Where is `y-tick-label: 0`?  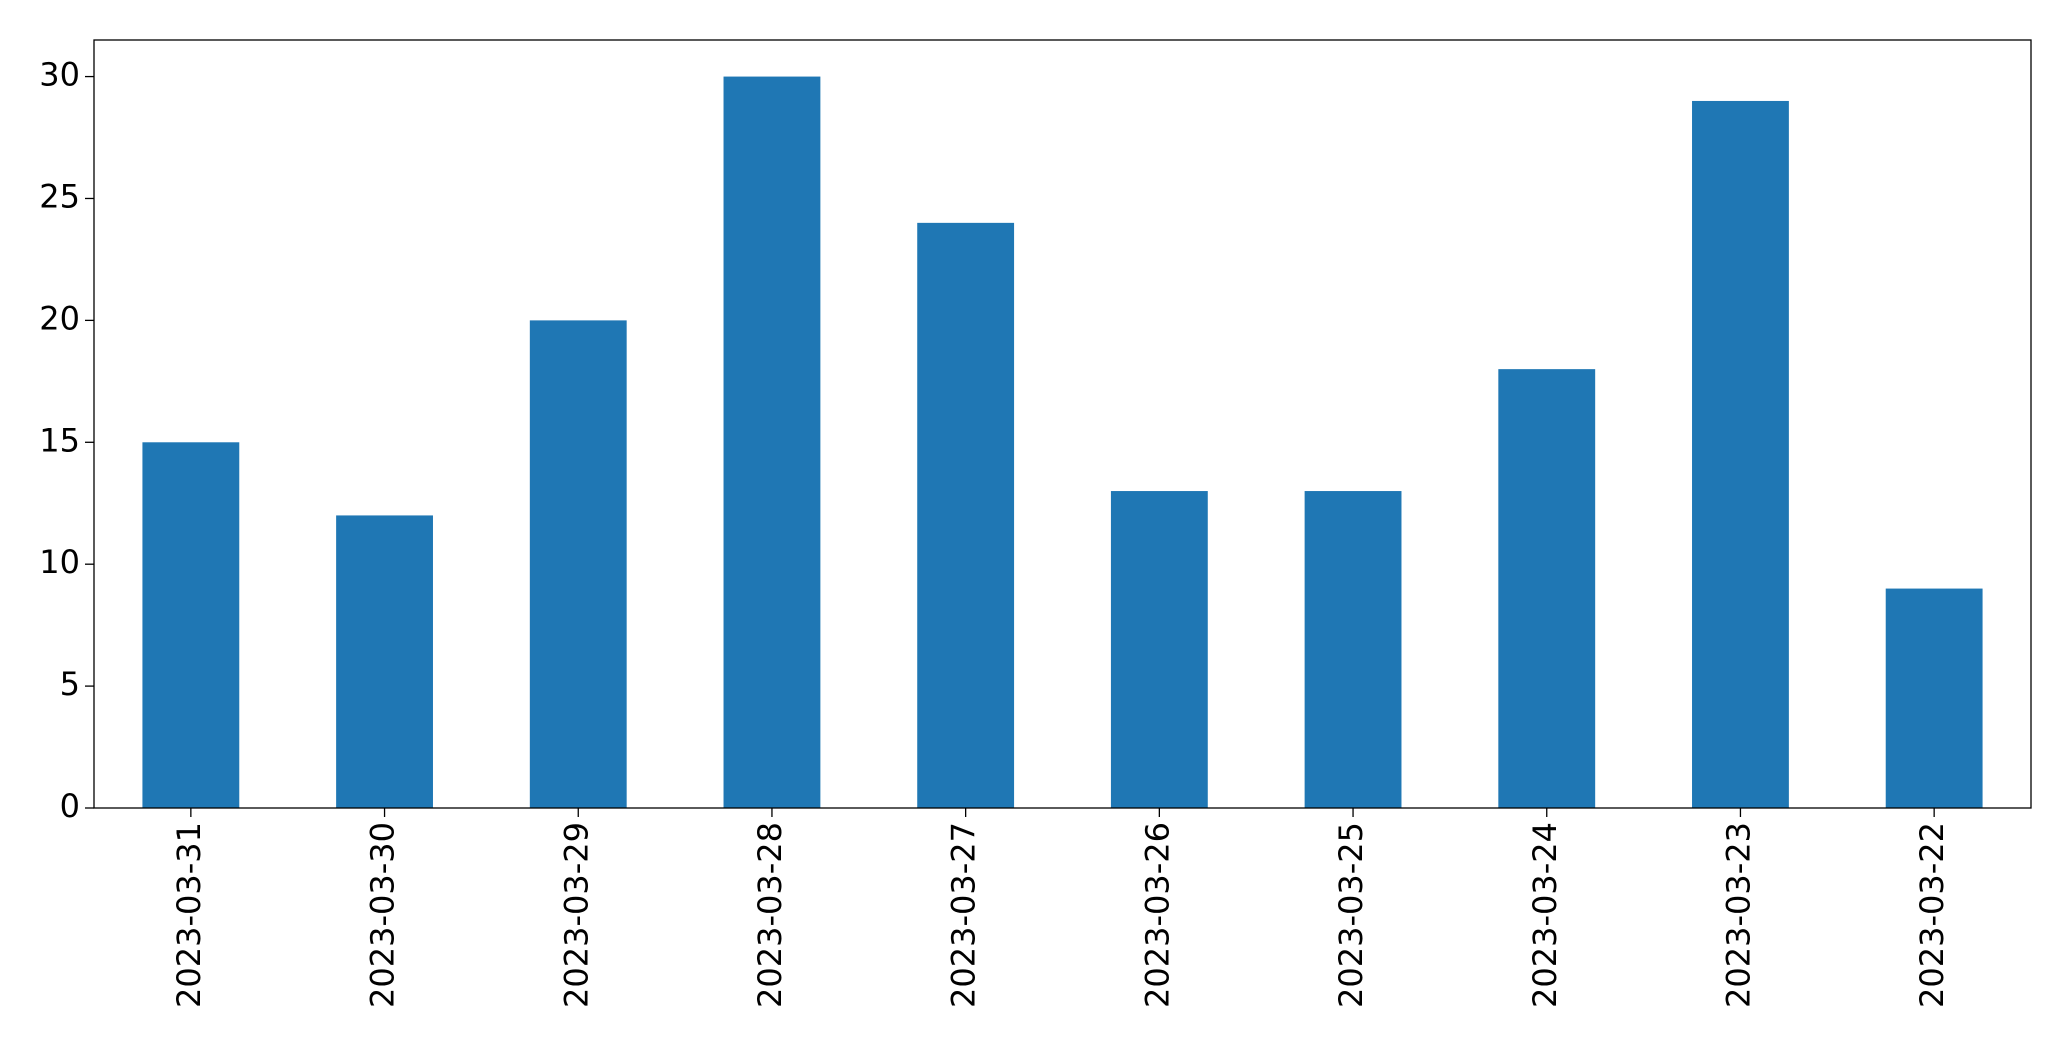 y-tick-label: 0 is located at coordinates (70, 806).